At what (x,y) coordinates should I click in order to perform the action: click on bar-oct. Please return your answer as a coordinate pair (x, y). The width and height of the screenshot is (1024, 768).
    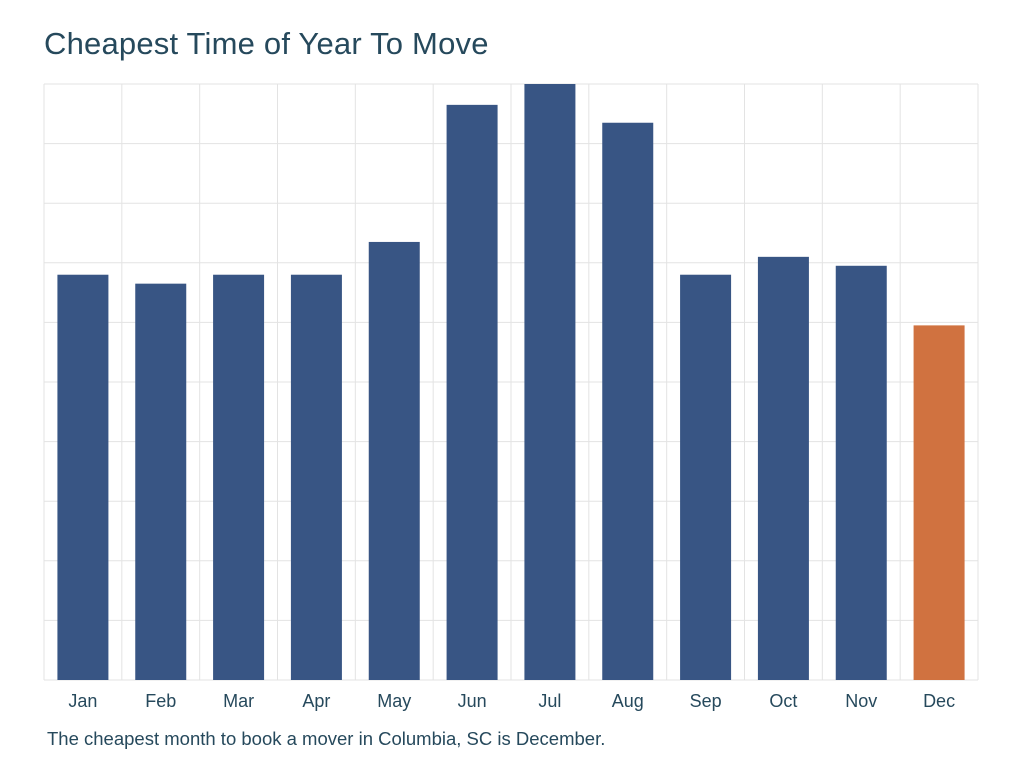
    Looking at the image, I should click on (783, 468).